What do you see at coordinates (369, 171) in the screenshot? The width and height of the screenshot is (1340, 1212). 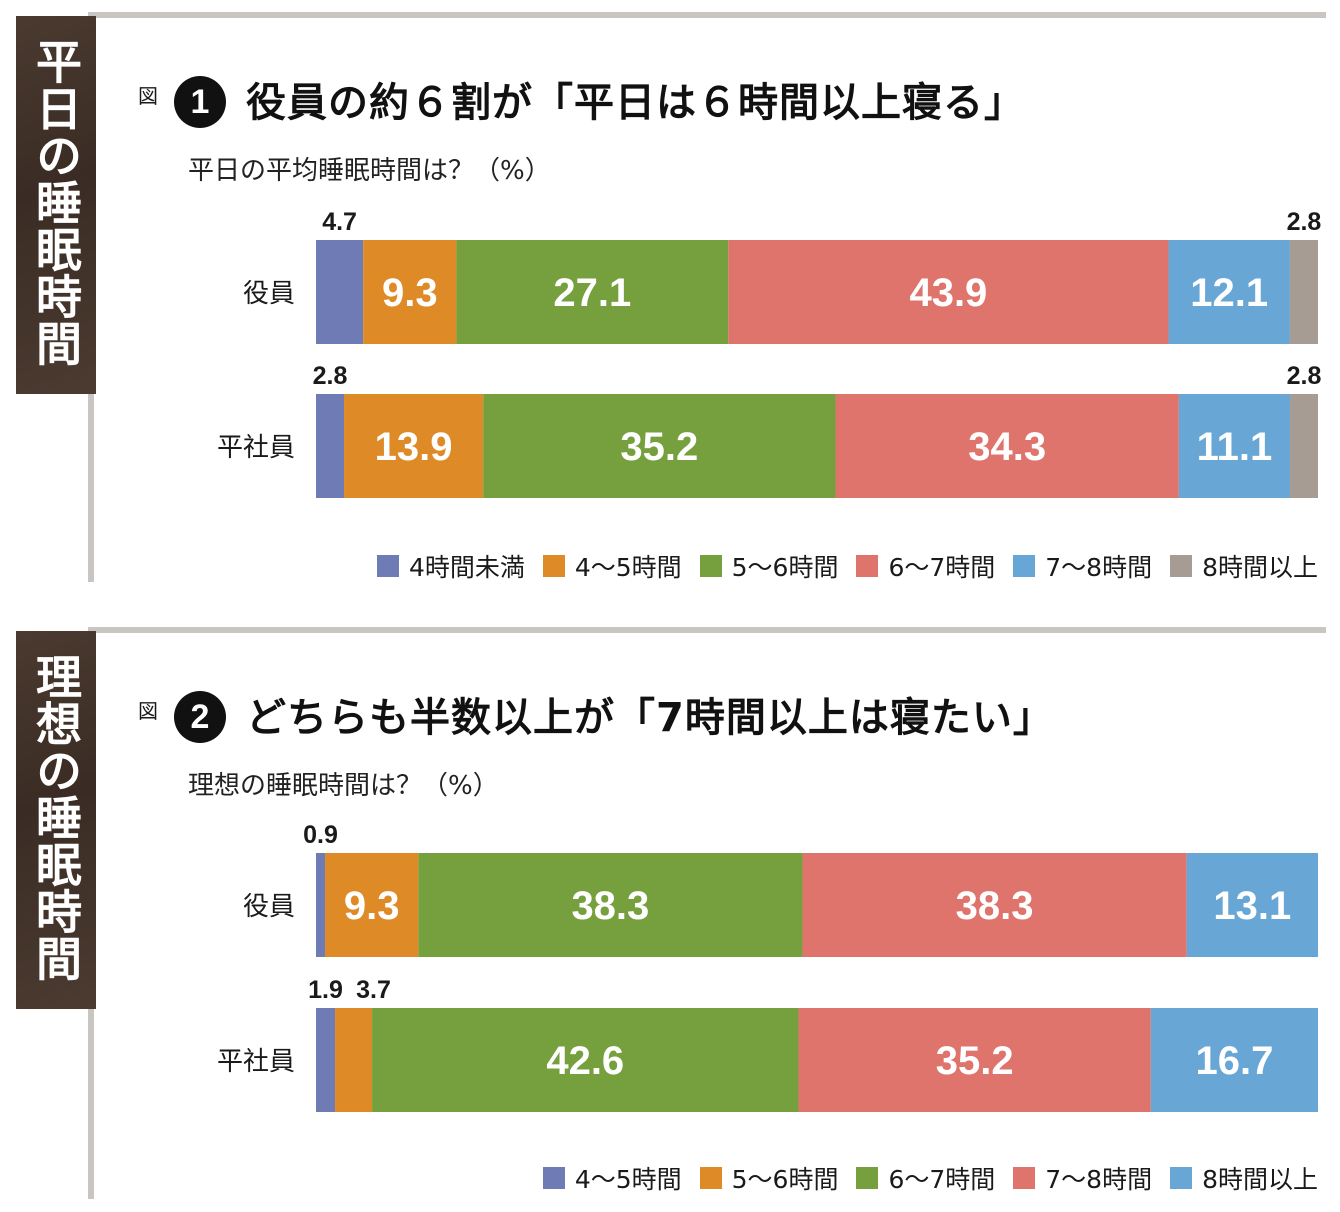 I see `chart-subtitle: 平日の平均睡眠時間は？（%）` at bounding box center [369, 171].